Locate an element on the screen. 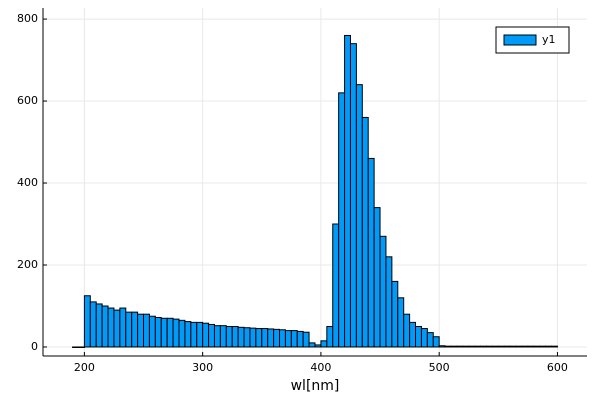 This screenshot has width=600, height=400. y-tick-label: 600 is located at coordinates (27, 100).